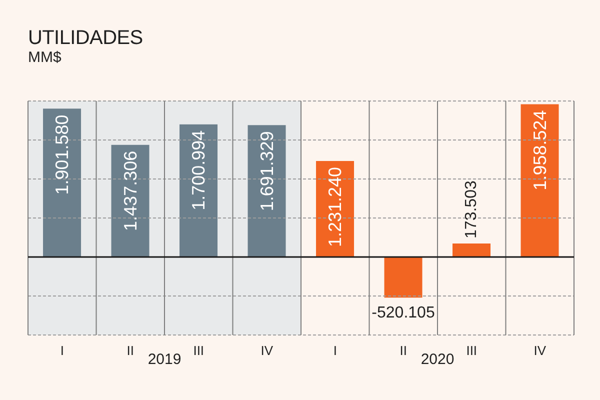 The image size is (600, 400). What do you see at coordinates (471, 209) in the screenshot?
I see `data-label: 173.503` at bounding box center [471, 209].